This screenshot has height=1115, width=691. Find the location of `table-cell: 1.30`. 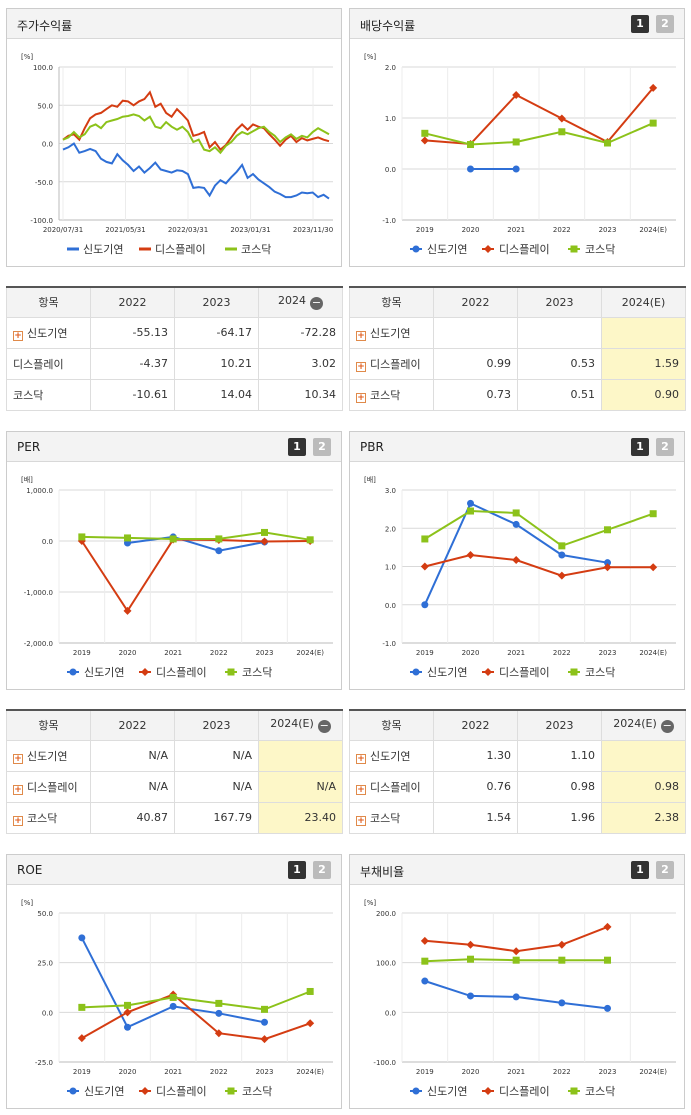

table-cell: 1.30 is located at coordinates (475, 755).